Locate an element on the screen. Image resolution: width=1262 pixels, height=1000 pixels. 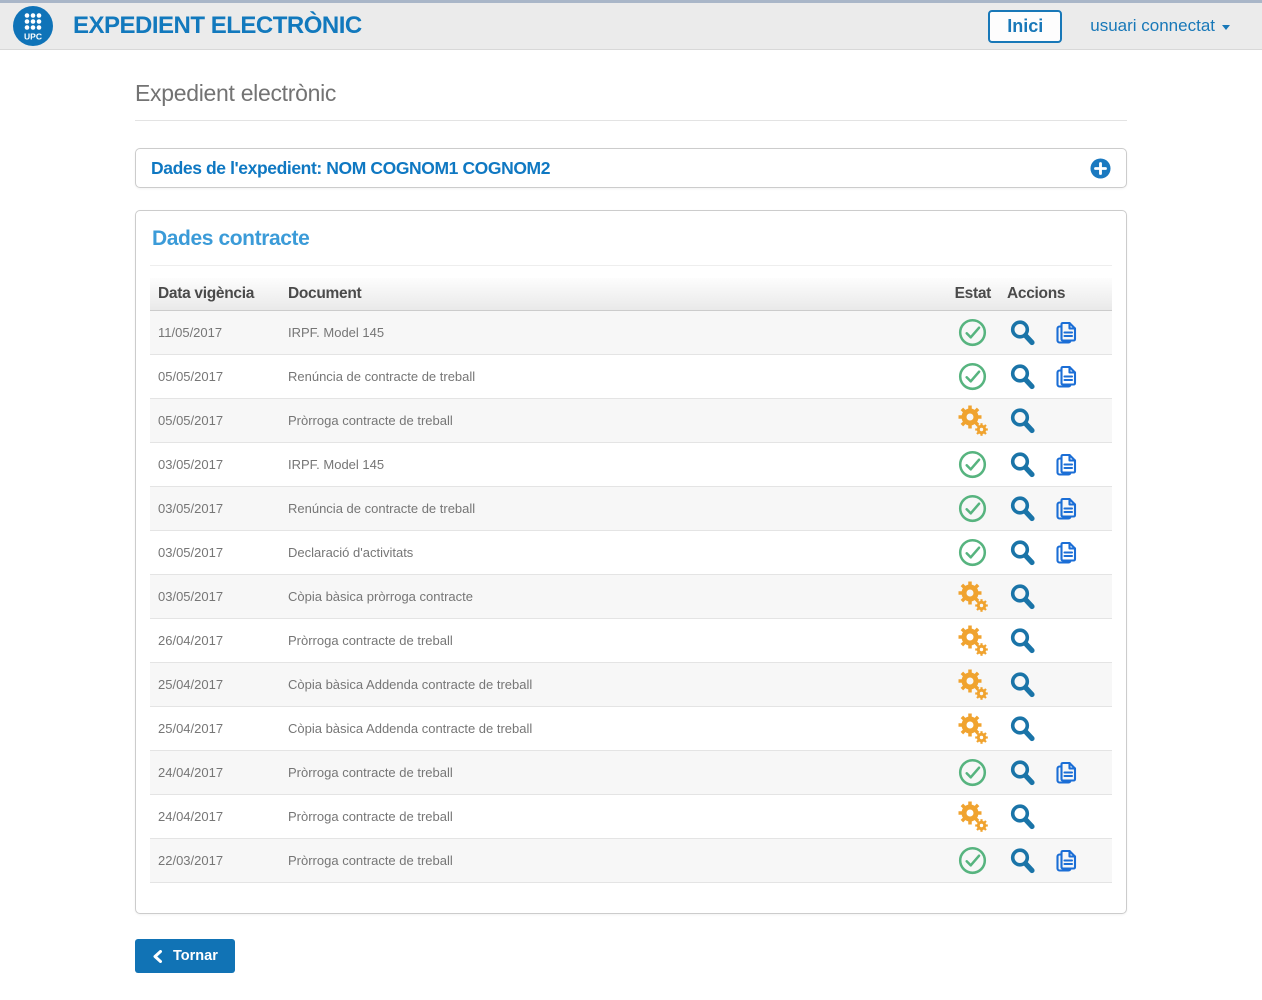
table-row: 05/05/2017 Pròrroga contracte de treball is located at coordinates (631, 420).